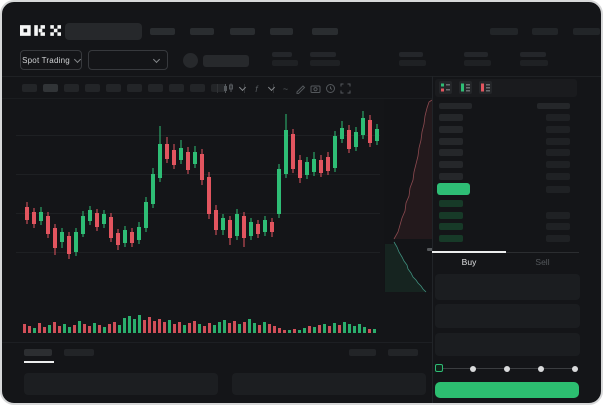 This screenshot has width=603, height=405. Describe the element at coordinates (300, 88) in the screenshot. I see `pencil-icon` at that location.